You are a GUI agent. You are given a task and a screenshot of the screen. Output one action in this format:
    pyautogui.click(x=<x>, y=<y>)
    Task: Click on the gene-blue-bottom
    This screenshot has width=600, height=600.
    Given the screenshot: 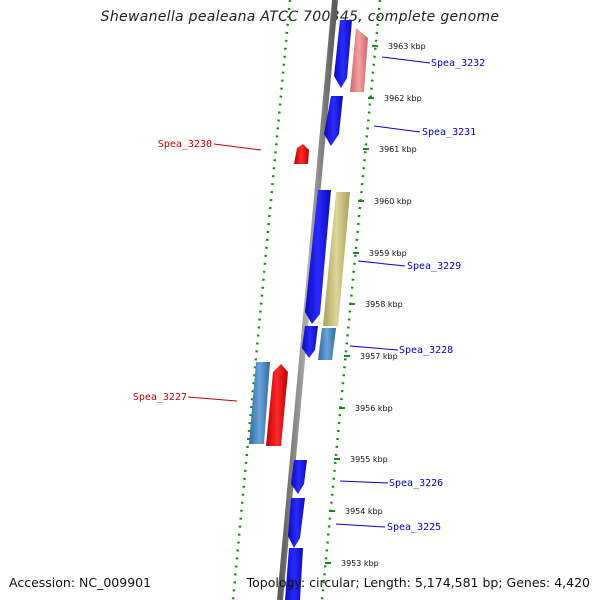 What is the action you would take?
    pyautogui.click(x=294, y=574)
    